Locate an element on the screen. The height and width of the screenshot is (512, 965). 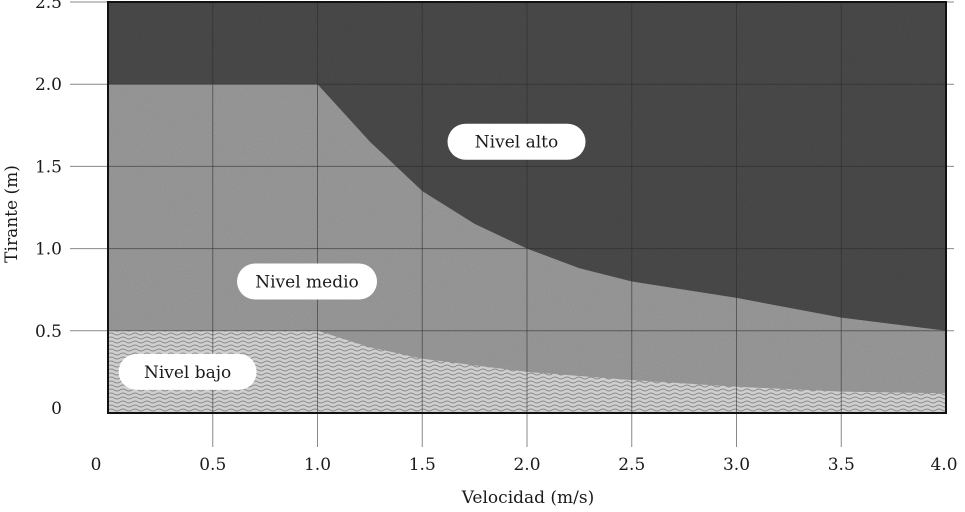
x-tick-label: 1.0 is located at coordinates (317, 465).